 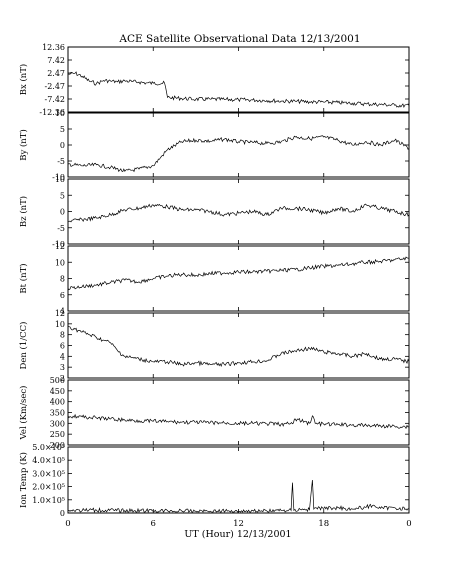 I want to click on y-axis-label: Bt (nT), so click(x=23, y=278).